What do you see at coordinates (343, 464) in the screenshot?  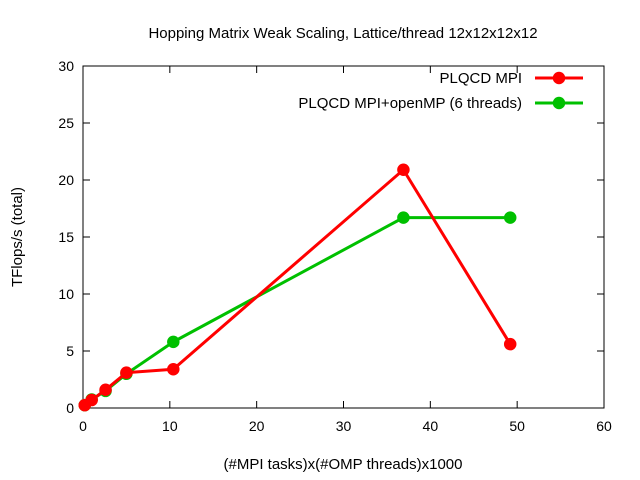 I see `x-axis-label: (#MPI tasks)x(#OMP threads)x1000` at bounding box center [343, 464].